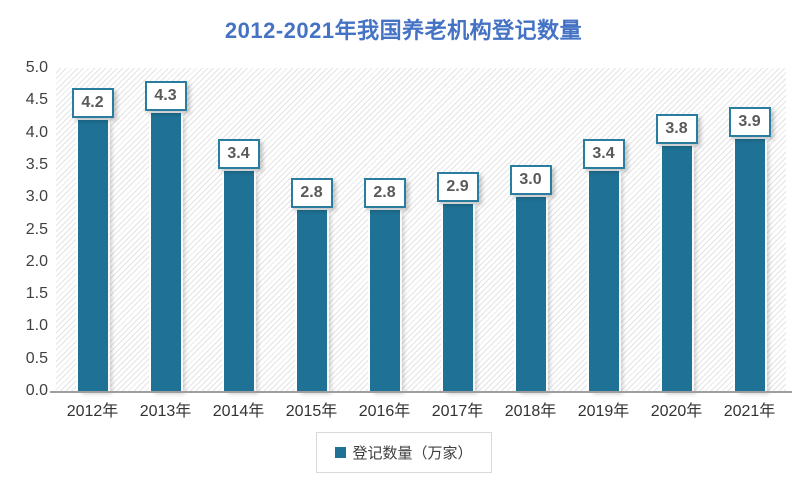 Image resolution: width=807 pixels, height=483 pixels. Describe the element at coordinates (530, 411) in the screenshot. I see `x-axis-tick-label: 2018年` at that location.